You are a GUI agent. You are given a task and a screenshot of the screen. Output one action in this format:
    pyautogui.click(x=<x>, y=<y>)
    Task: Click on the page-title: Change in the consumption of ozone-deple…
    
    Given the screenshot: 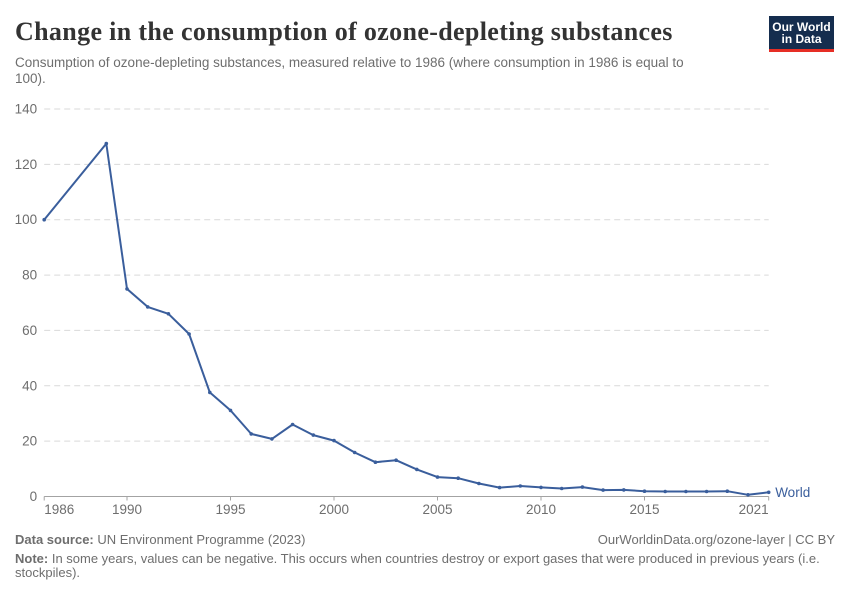 What is the action you would take?
    pyautogui.click(x=344, y=31)
    